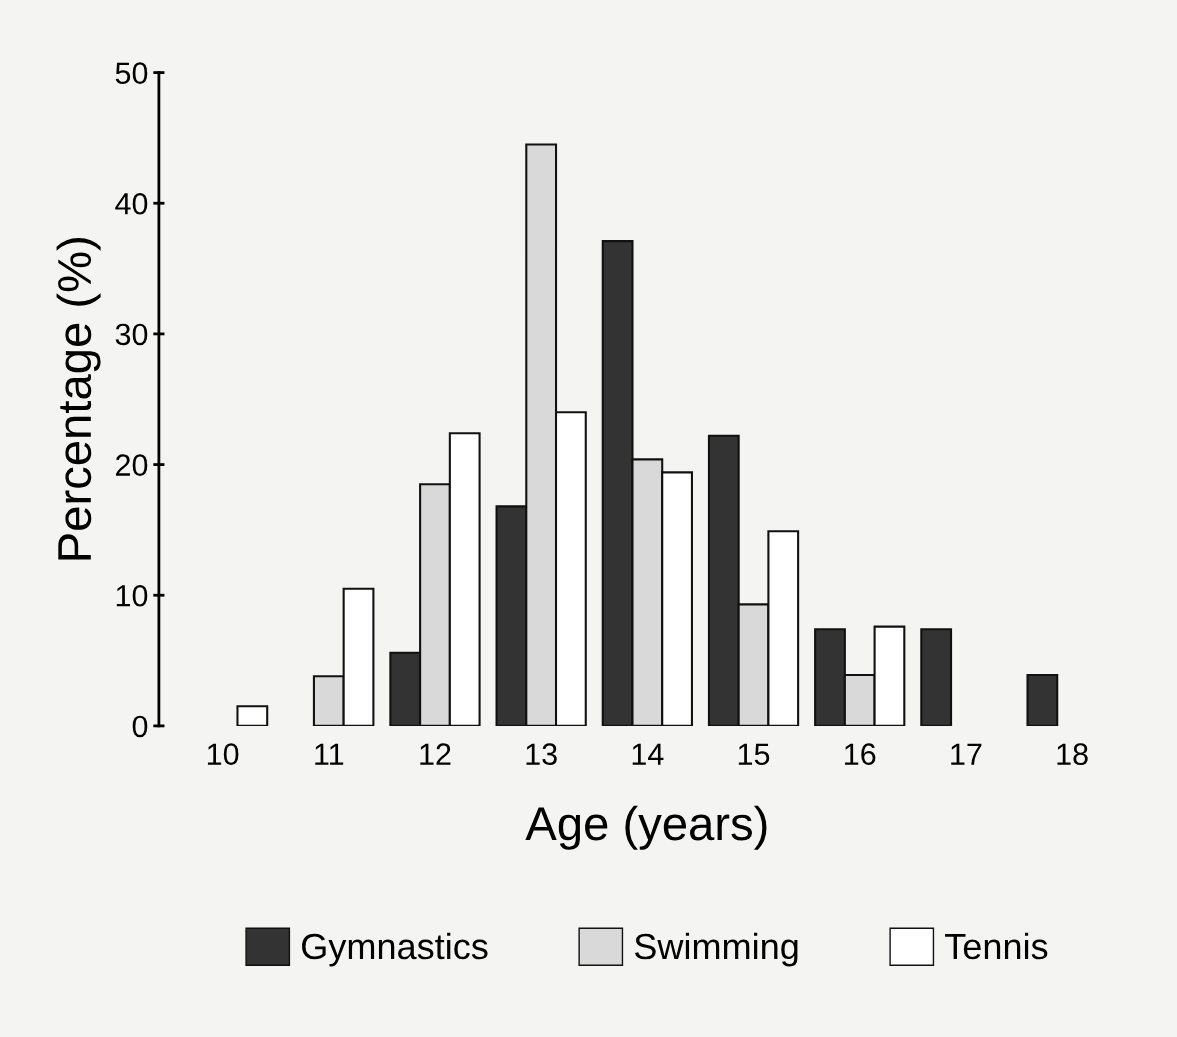 This screenshot has height=1037, width=1177. Describe the element at coordinates (648, 754) in the screenshot. I see `x-tick-label: 14` at that location.